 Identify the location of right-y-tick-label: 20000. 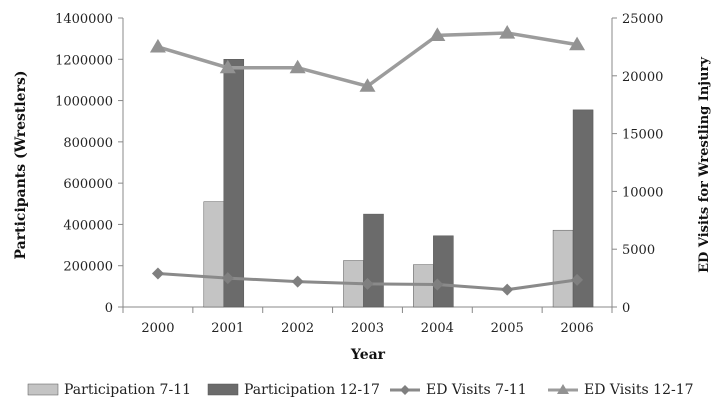
(642, 77).